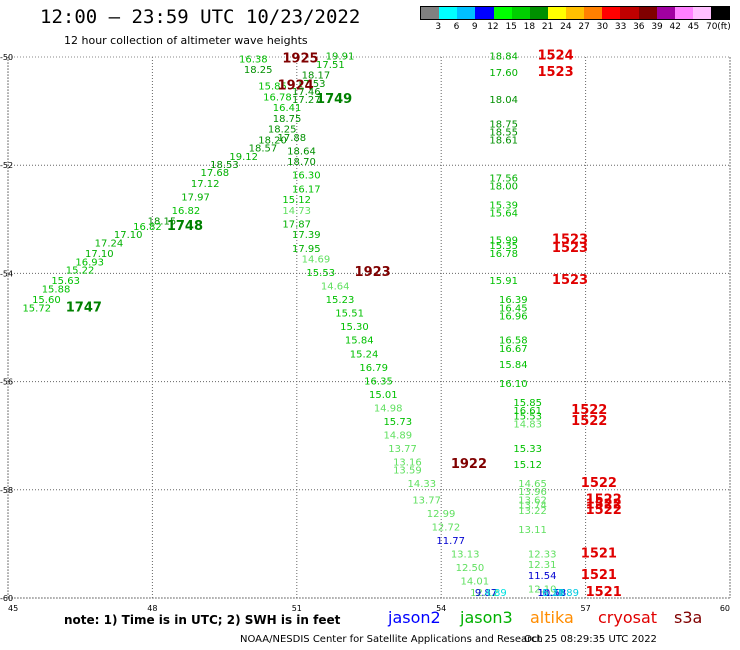  What do you see at coordinates (13, 608) in the screenshot?
I see `x-tick-label: 45` at bounding box center [13, 608].